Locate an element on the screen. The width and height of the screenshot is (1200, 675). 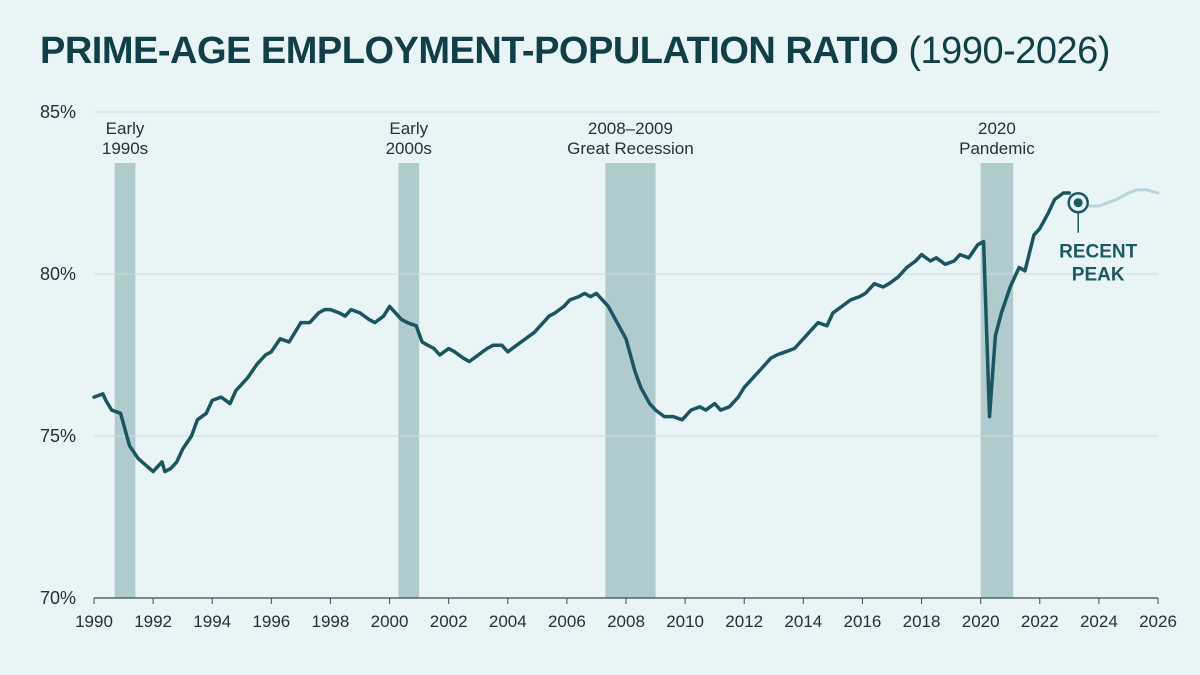
x-tick-label: 2020 is located at coordinates (981, 621).